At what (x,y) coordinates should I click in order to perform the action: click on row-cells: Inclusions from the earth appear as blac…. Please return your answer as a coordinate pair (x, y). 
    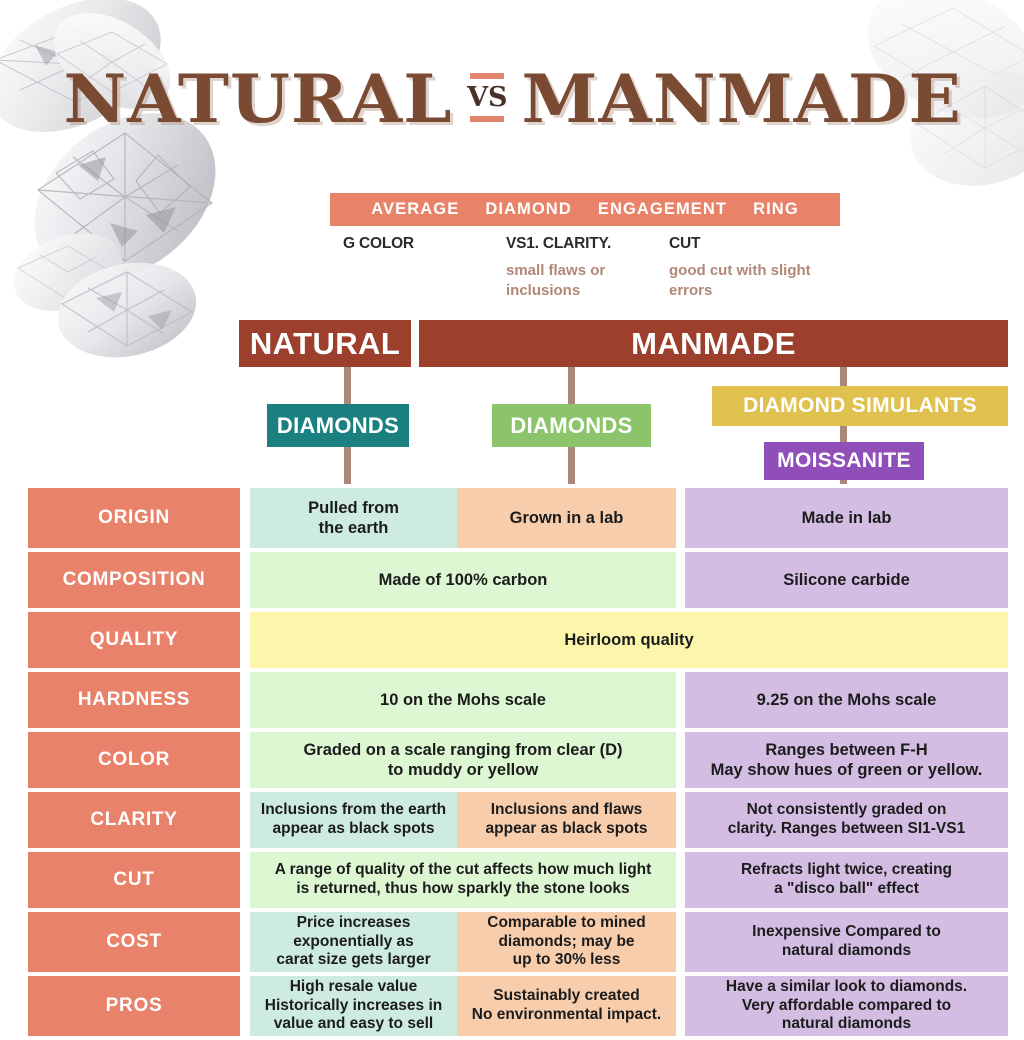
    Looking at the image, I should click on (637, 820).